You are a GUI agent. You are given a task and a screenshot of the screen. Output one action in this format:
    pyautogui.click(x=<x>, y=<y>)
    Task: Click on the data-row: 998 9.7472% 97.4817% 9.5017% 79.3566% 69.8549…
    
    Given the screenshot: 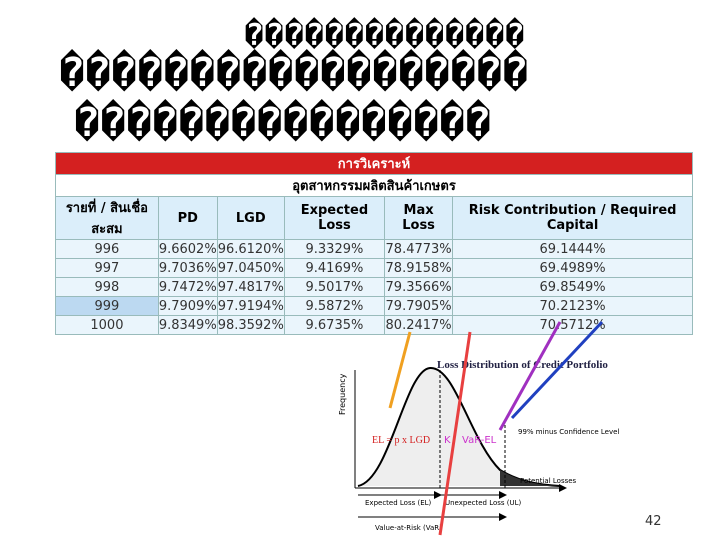 What is the action you would take?
    pyautogui.click(x=374, y=287)
    